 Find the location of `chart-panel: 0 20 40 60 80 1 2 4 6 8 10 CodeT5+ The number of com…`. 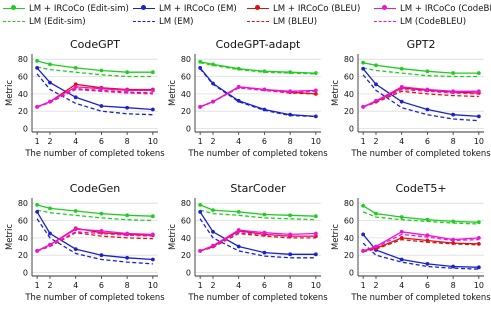

chart-panel: 0 20 40 60 80 1 2 4 6 8 10 CodeT5+ The number of com… is located at coordinates (410, 242).